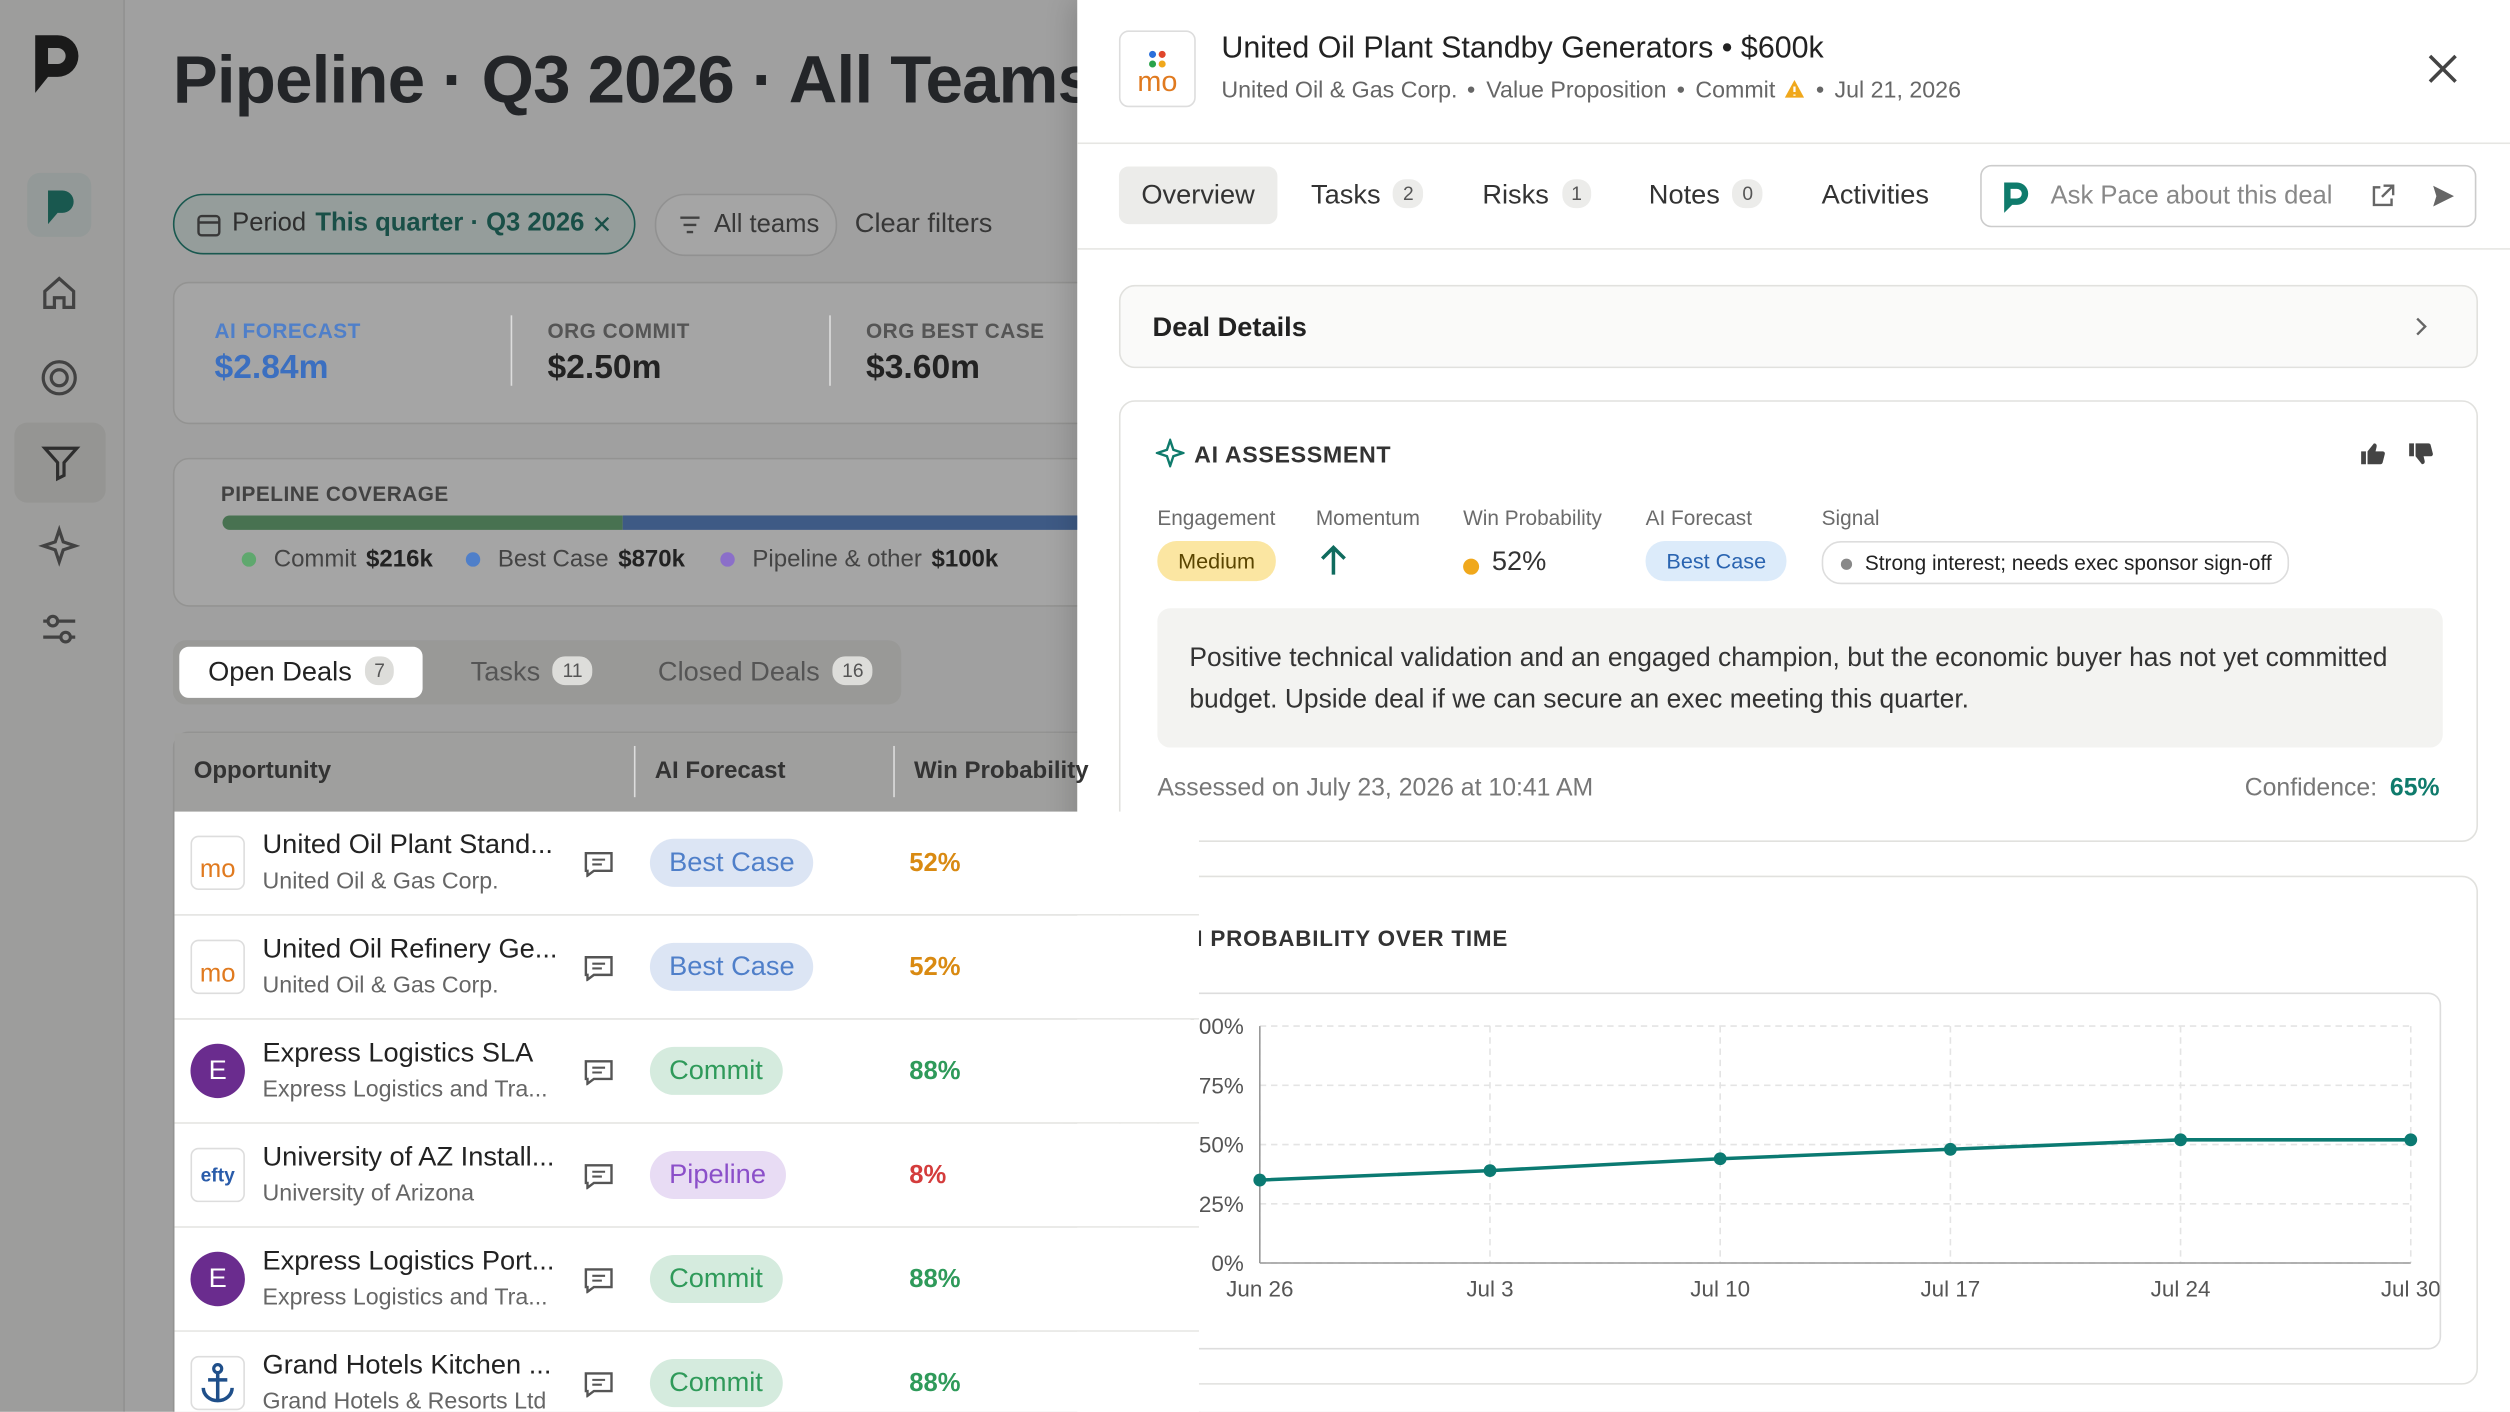 The width and height of the screenshot is (2510, 1412). Describe the element at coordinates (1157, 69) in the screenshot. I see `deal-logo: mo` at that location.